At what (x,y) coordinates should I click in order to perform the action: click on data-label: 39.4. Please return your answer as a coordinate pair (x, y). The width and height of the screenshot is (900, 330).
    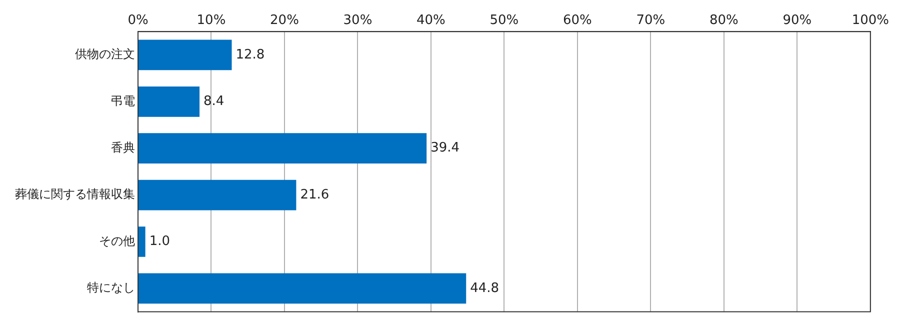
    Looking at the image, I should click on (445, 148).